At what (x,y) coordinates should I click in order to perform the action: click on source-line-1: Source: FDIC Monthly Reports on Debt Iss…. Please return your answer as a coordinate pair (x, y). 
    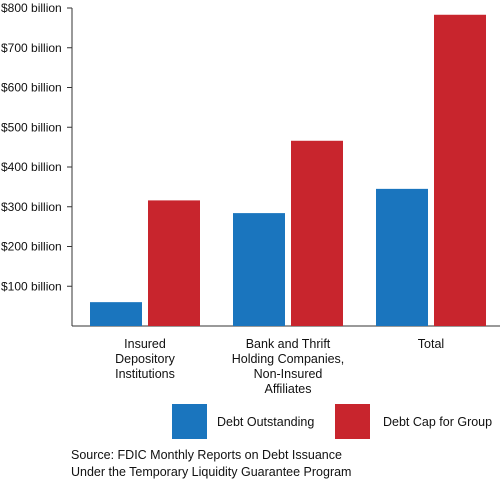
    Looking at the image, I should click on (206, 455).